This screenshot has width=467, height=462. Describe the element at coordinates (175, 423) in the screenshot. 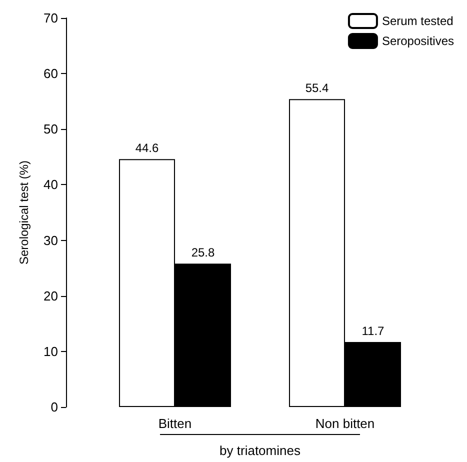

I see `x-tick-label: Bitten` at that location.